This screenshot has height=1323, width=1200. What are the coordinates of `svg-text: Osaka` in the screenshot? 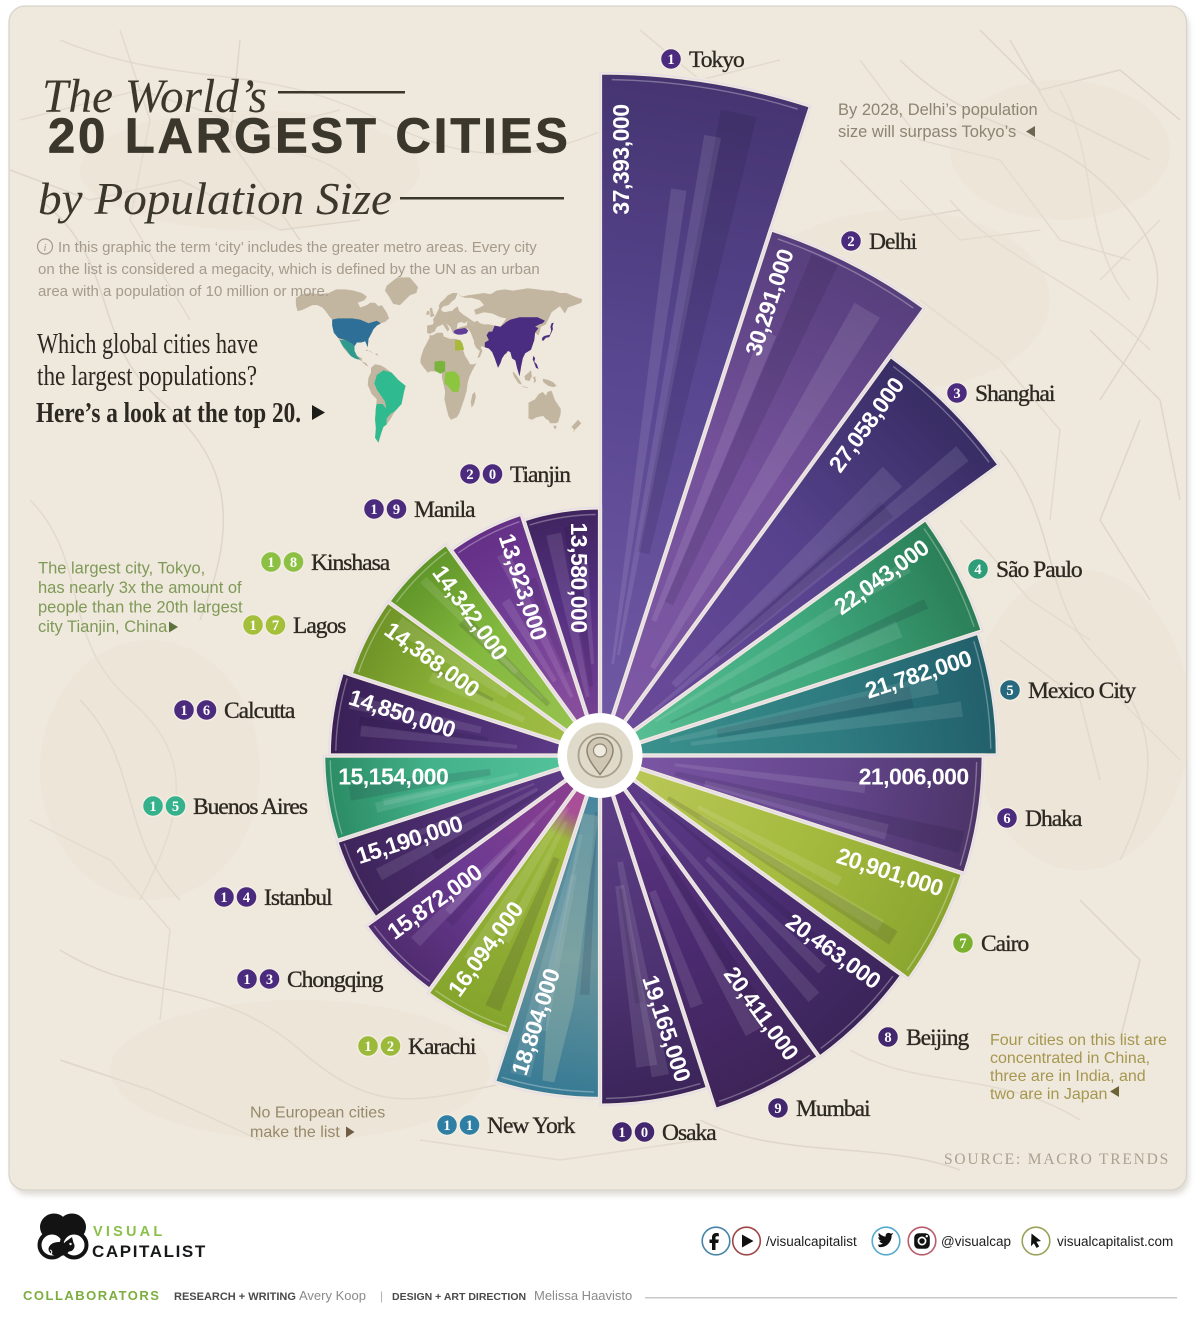 It's located at (689, 1133).